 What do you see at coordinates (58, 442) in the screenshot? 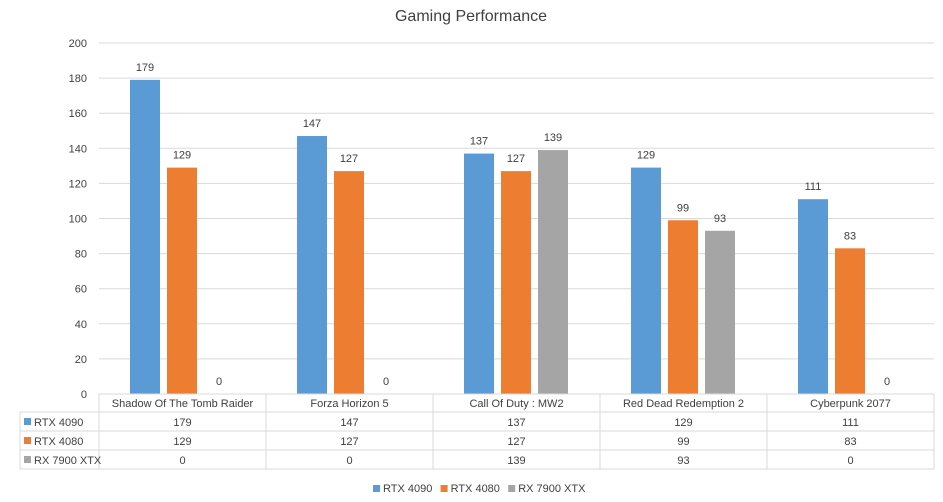
I see `series-name: RTX 4080` at bounding box center [58, 442].